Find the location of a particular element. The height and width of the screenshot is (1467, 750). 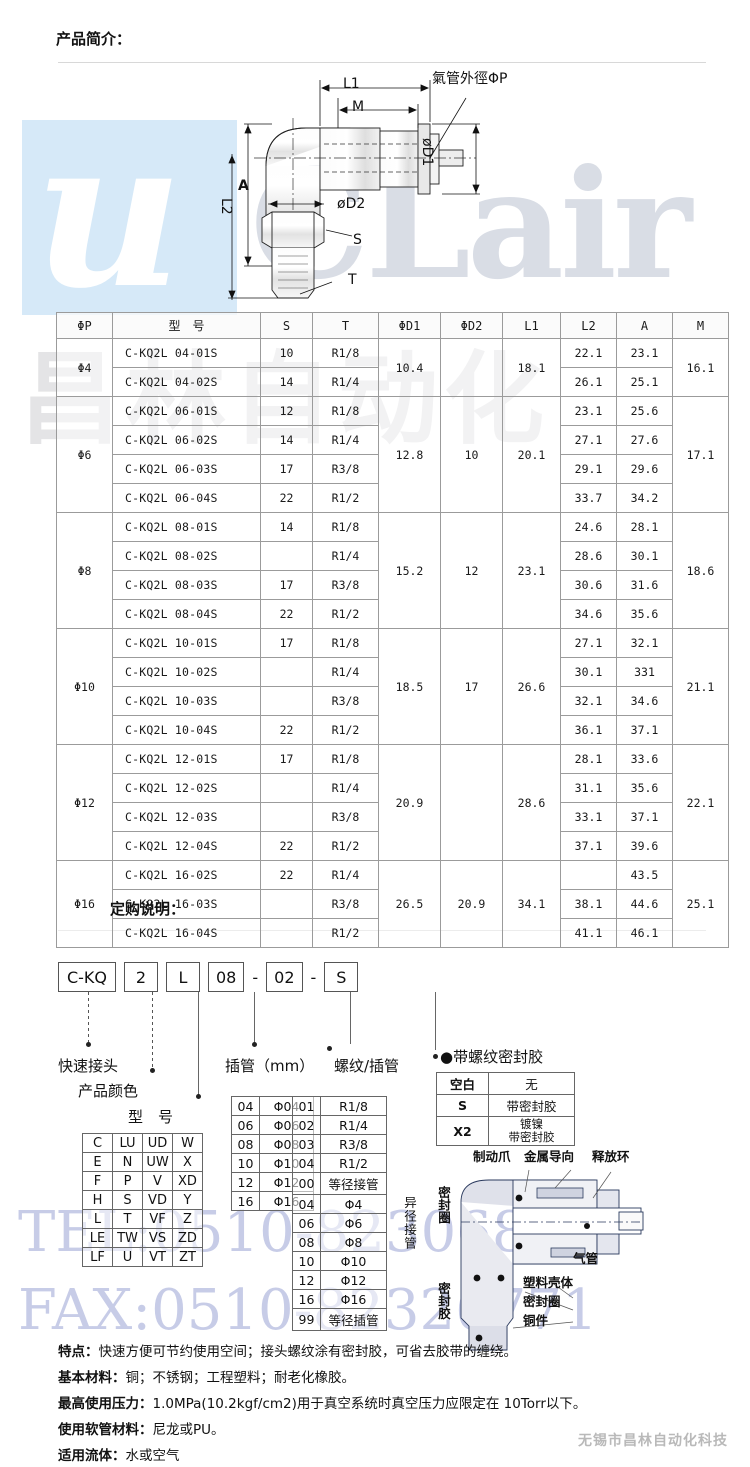

thread-tube-code: 16 is located at coordinates (306, 1299).